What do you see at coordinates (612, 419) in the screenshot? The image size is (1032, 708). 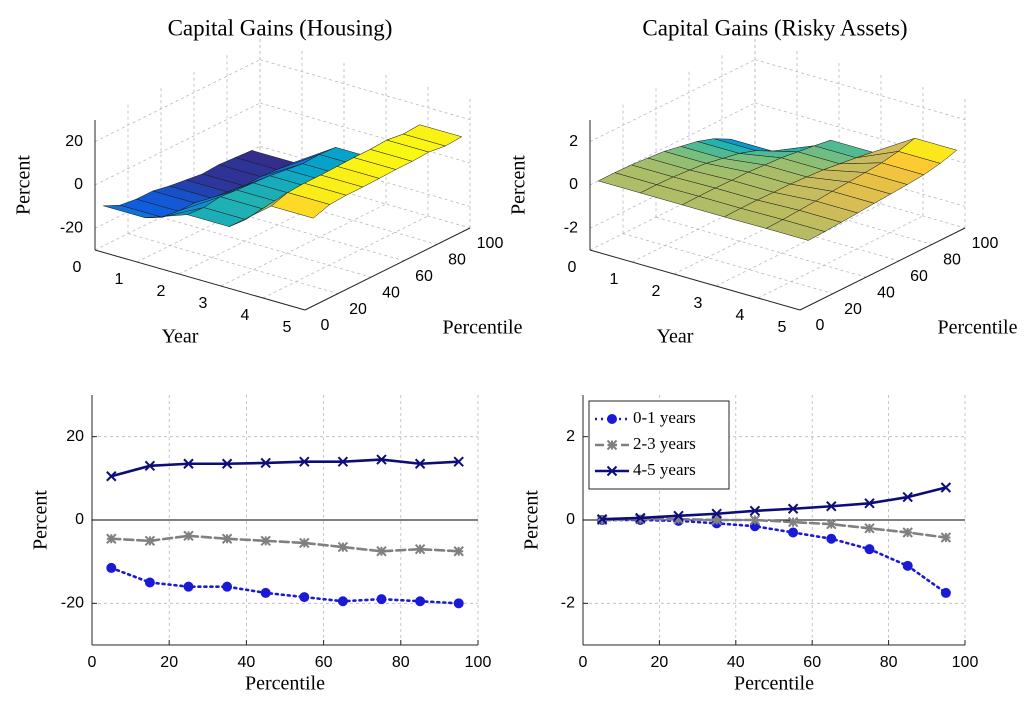 I see `legend-marker` at bounding box center [612, 419].